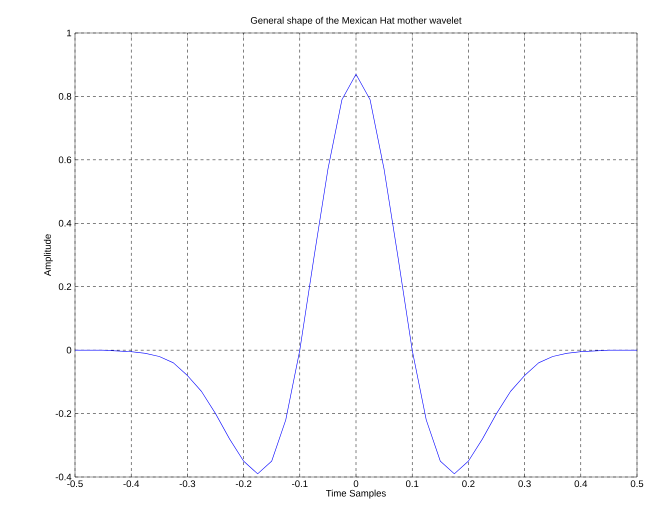 This screenshot has width=647, height=527. Describe the element at coordinates (468, 484) in the screenshot. I see `x-tick-label: 0.2` at that location.